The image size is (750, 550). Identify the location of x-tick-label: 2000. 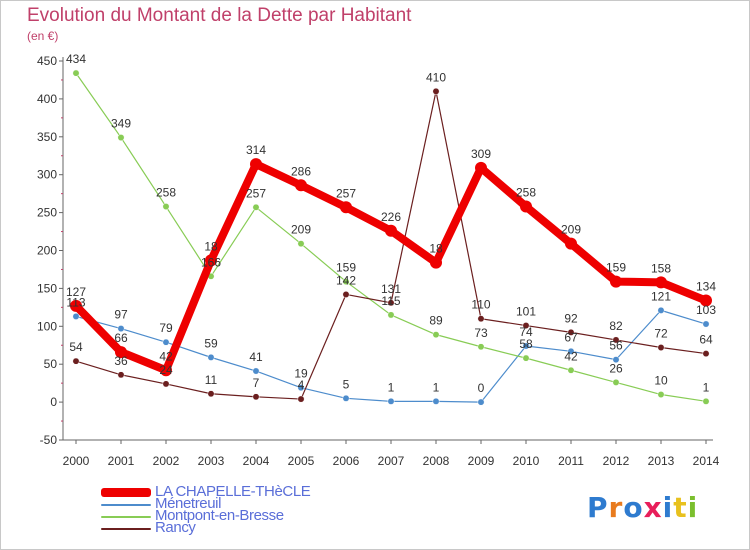
(76, 461).